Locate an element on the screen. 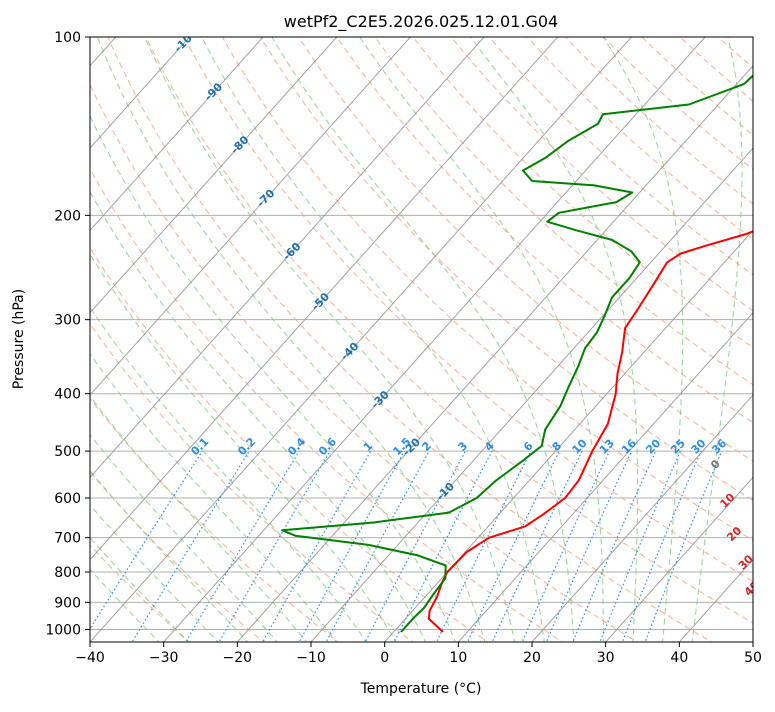 This screenshot has height=712, width=775. y-axis-label: Pressure (hPa) is located at coordinates (19, 339).